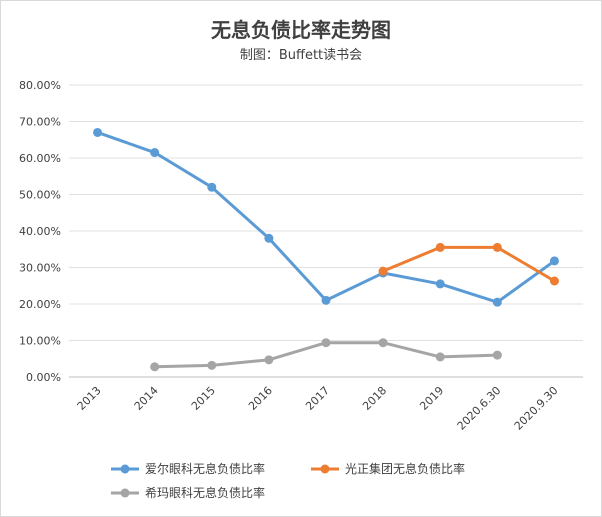 The width and height of the screenshot is (602, 517). Describe the element at coordinates (40, 304) in the screenshot. I see `y-tick-label: 20.00%` at that location.